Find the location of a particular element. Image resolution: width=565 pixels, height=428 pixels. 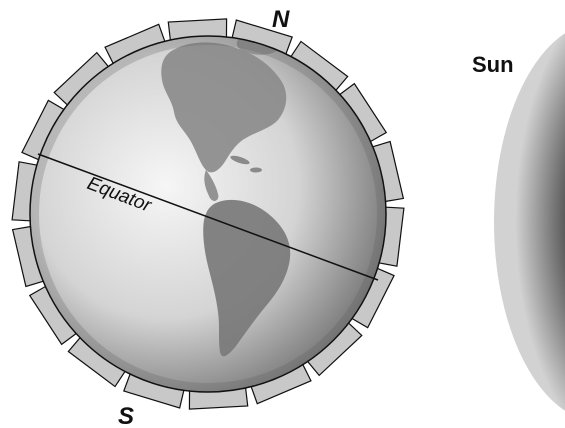

north-label: N is located at coordinates (281, 19).